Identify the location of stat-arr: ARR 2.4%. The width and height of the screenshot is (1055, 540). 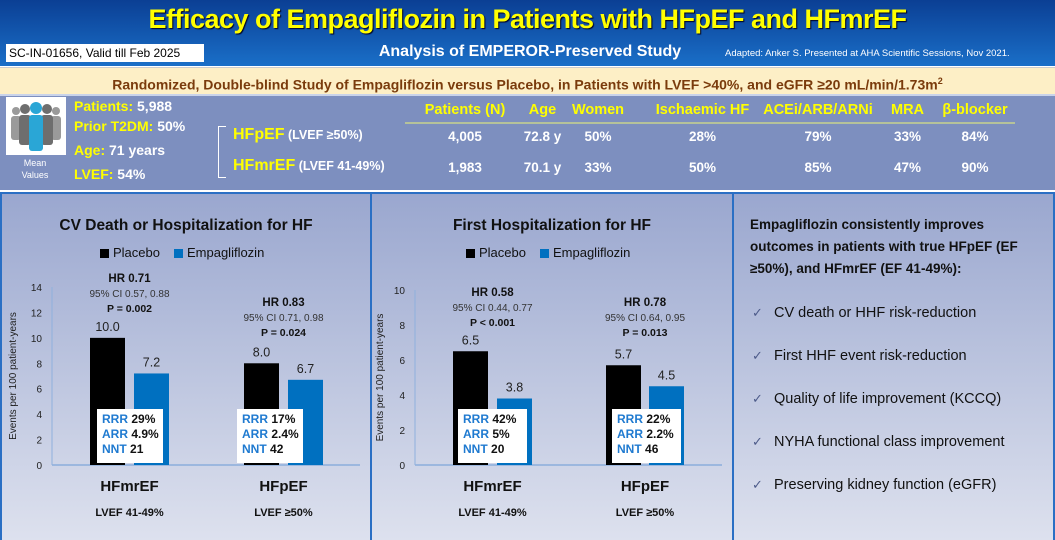
(272, 434).